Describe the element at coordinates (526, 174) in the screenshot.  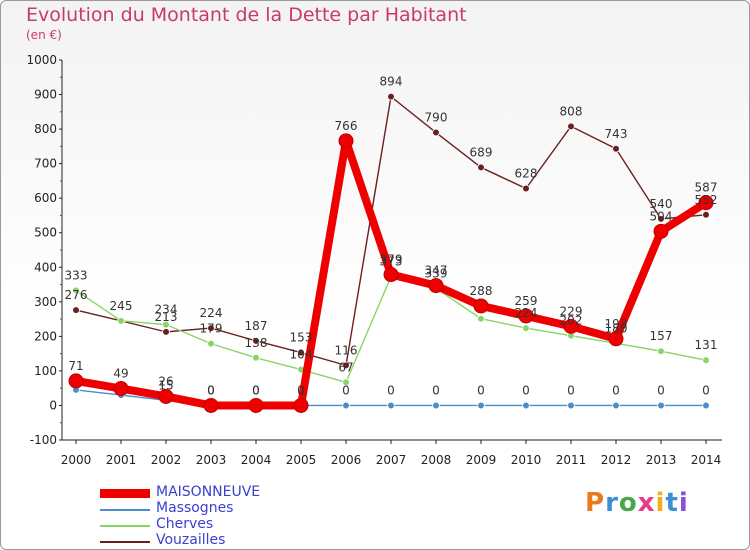
I see `data-label-vouzailles: 628` at that location.